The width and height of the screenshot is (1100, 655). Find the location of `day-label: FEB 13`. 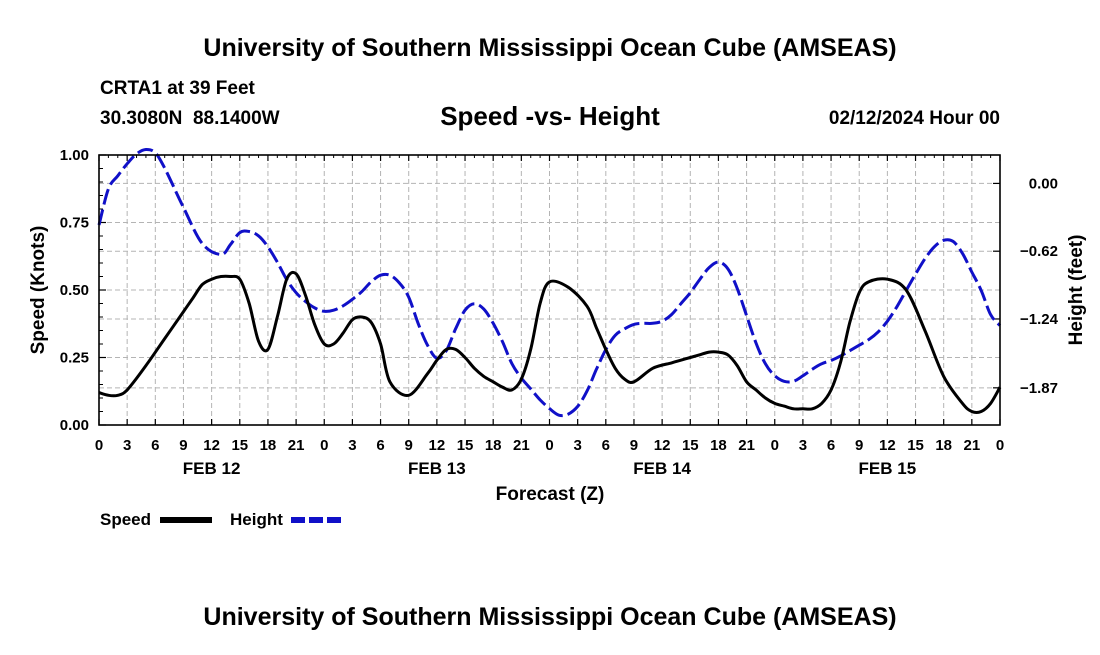

day-label: FEB 13 is located at coordinates (437, 468).